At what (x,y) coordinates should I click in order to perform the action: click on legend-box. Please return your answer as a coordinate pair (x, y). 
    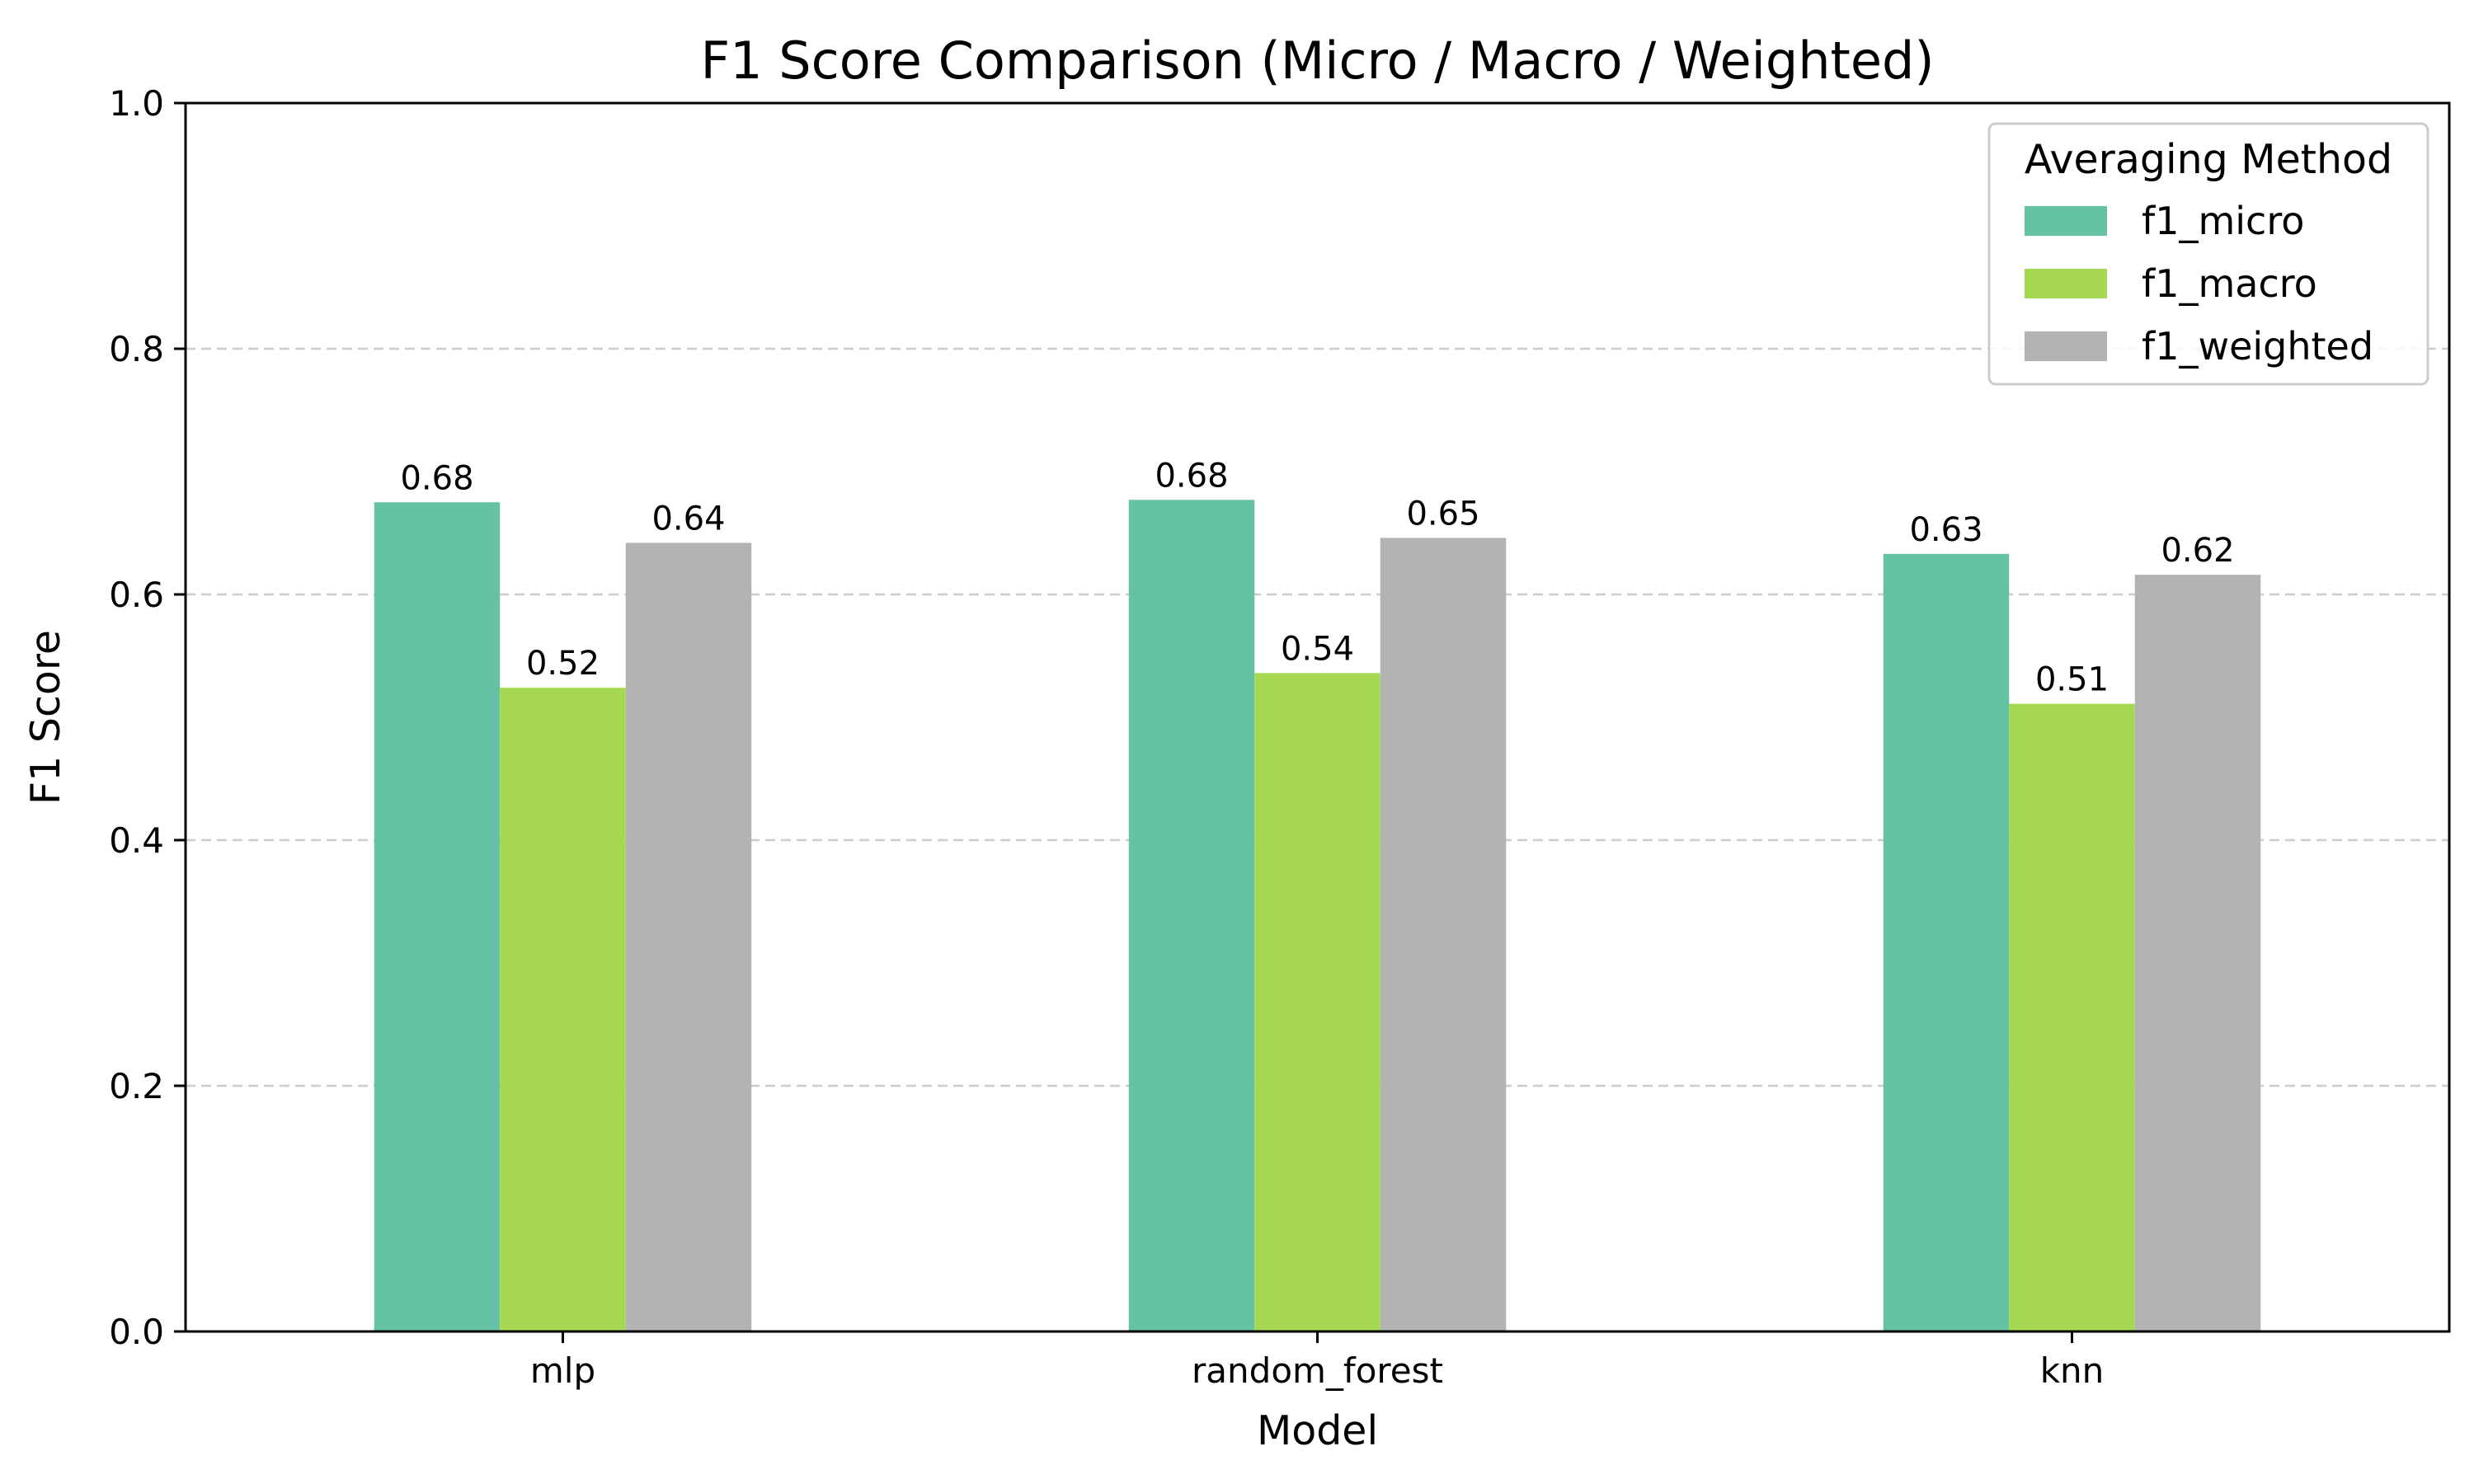
    Looking at the image, I should click on (2208, 254).